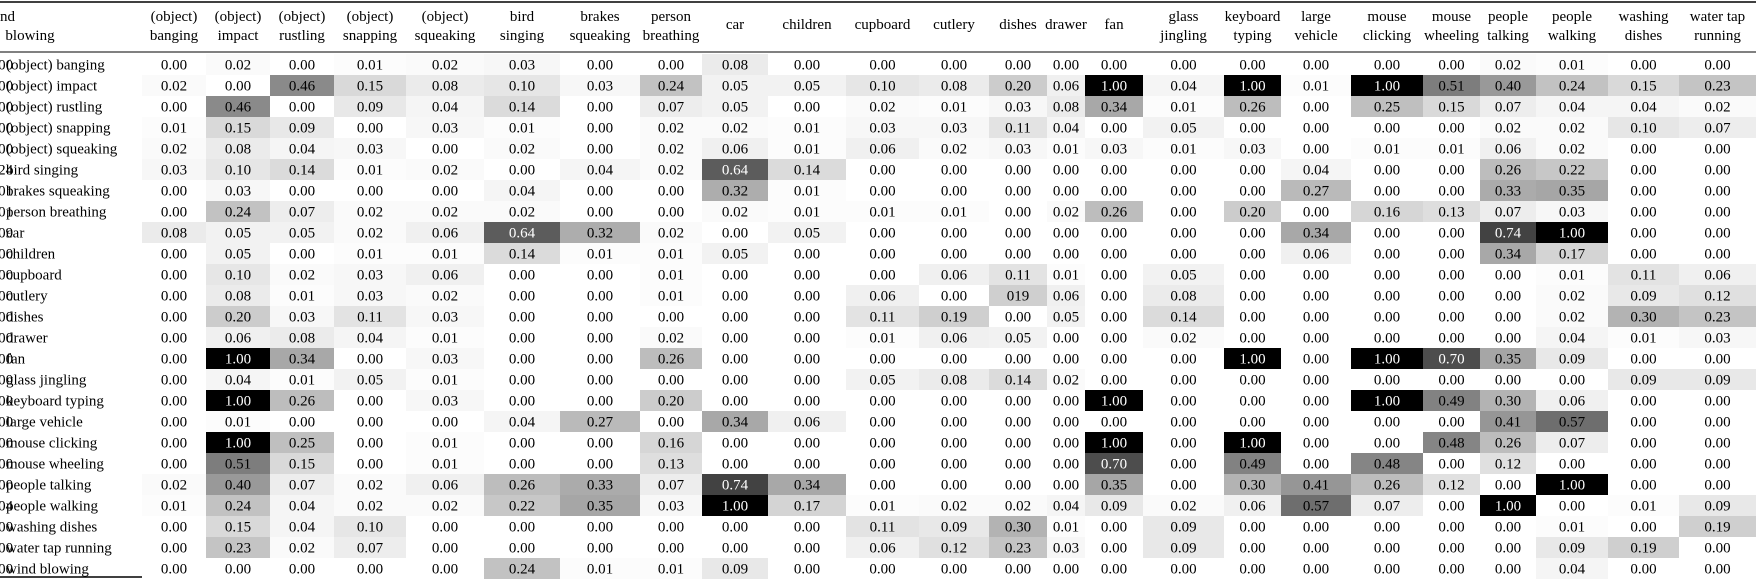 The width and height of the screenshot is (1756, 580). What do you see at coordinates (735, 171) in the screenshot?
I see `cell-value: 0.64` at bounding box center [735, 171].